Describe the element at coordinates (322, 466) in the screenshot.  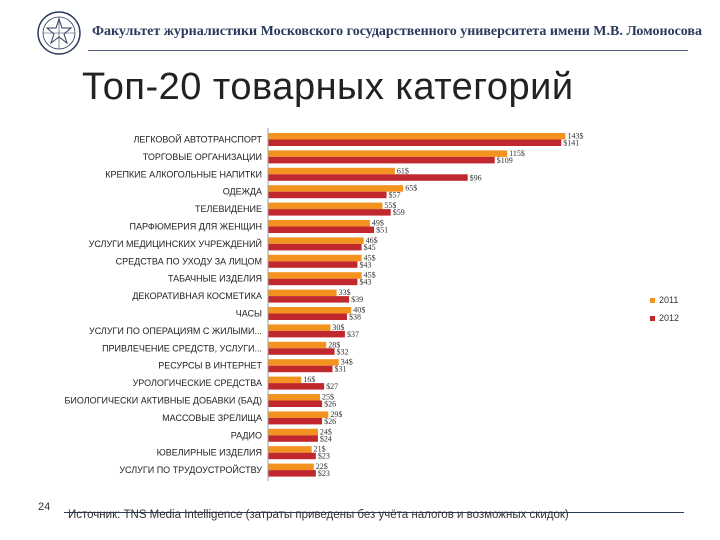
I see `data-label-2011: 22$` at that location.